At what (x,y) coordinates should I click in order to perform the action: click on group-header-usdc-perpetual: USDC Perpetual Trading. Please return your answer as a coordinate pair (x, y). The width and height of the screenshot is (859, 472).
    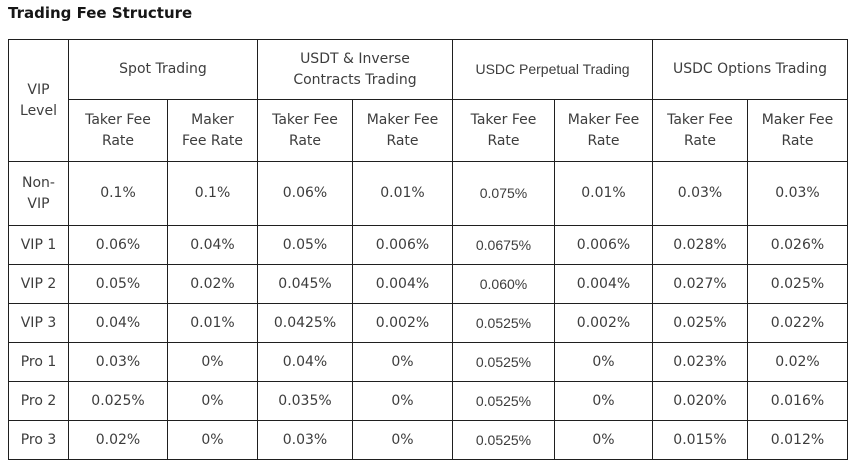
    Looking at the image, I should click on (552, 69).